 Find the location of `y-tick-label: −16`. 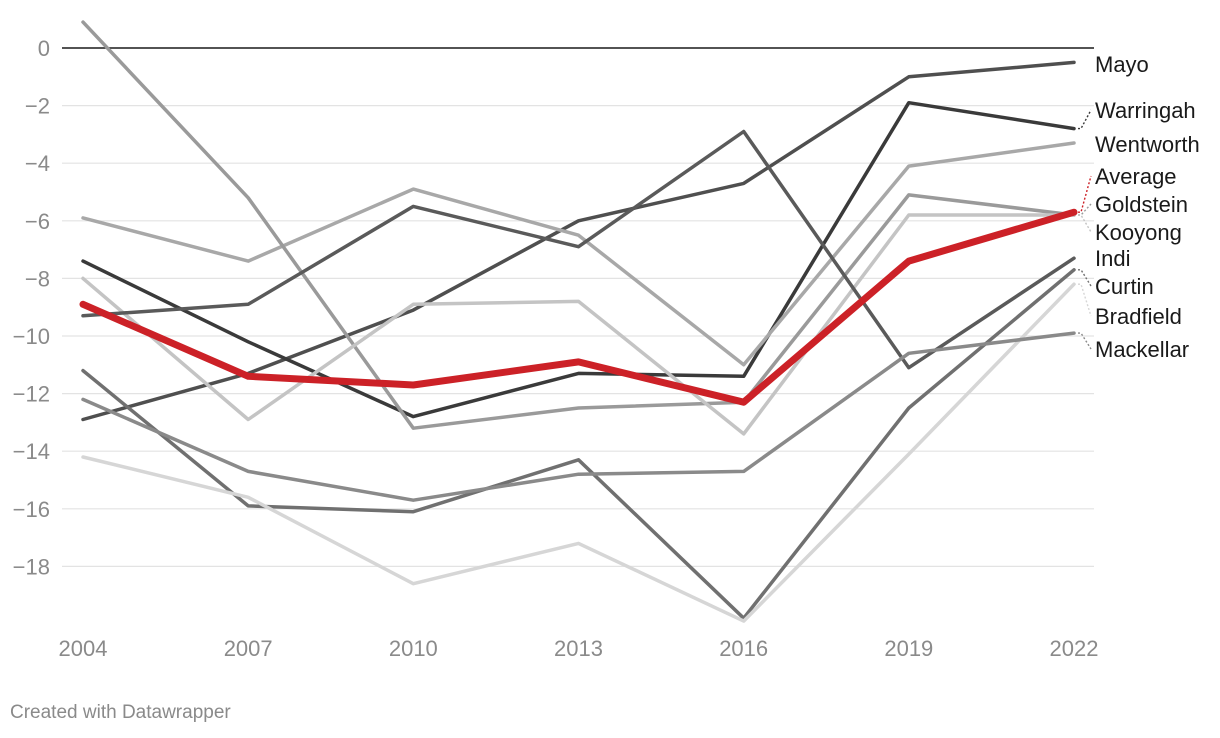

y-tick-label: −16 is located at coordinates (31, 509).